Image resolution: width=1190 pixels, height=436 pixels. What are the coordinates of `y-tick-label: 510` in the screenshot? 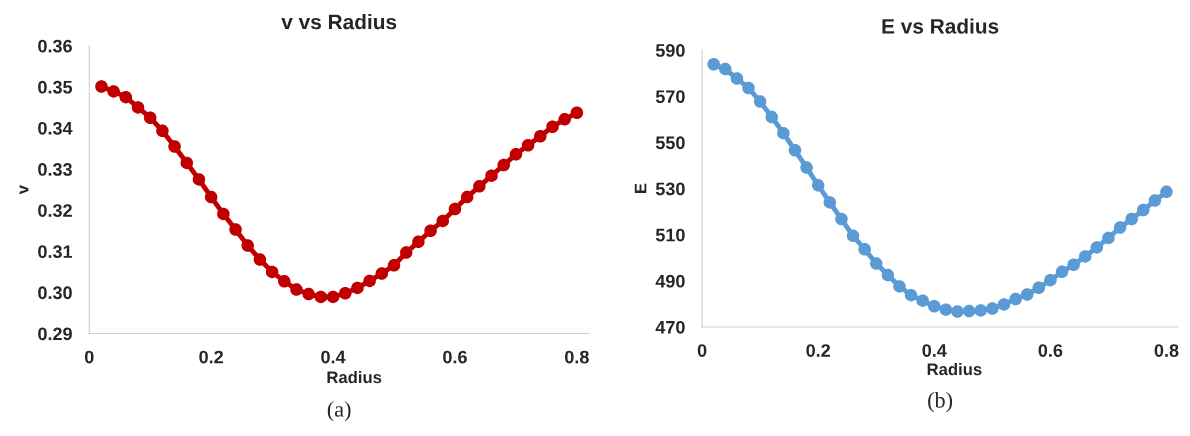 It's located at (670, 235).